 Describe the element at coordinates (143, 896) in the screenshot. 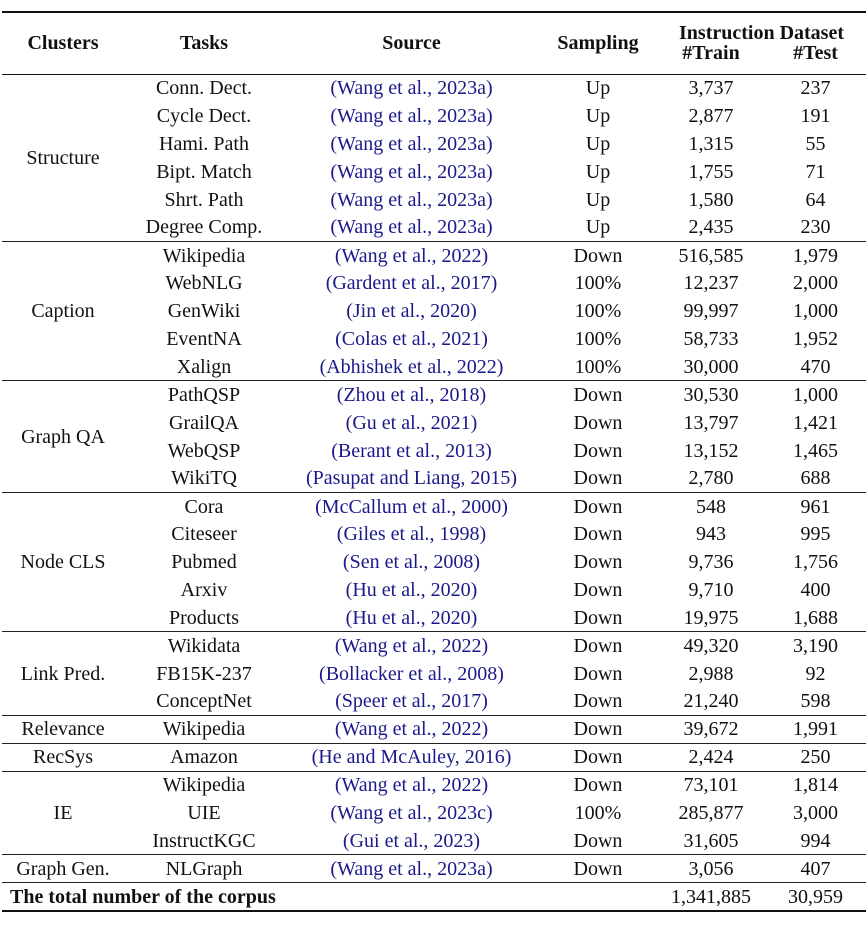

I see `total-label: The total number of the corpus` at that location.